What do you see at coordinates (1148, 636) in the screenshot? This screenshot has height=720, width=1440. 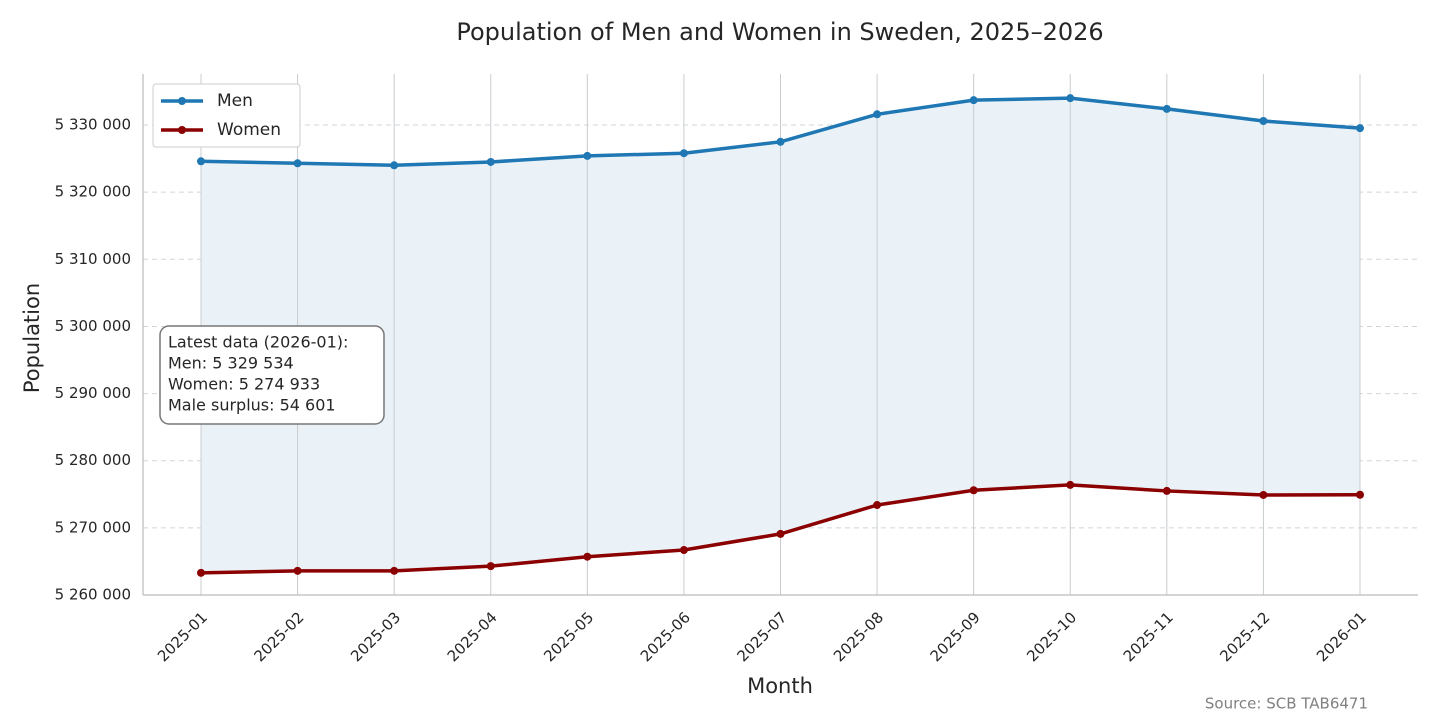 I see `x-tick-label: 2025-11` at bounding box center [1148, 636].